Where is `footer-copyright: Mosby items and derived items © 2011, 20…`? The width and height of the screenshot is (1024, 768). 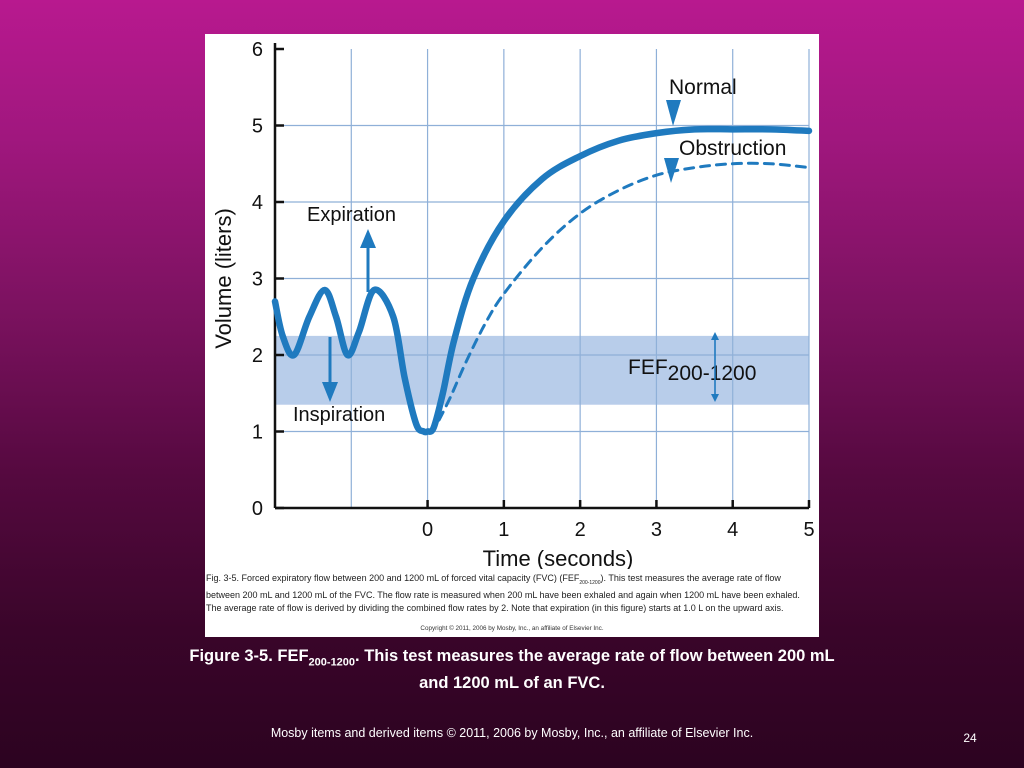 footer-copyright: Mosby items and derived items © 2011, 20… is located at coordinates (512, 733).